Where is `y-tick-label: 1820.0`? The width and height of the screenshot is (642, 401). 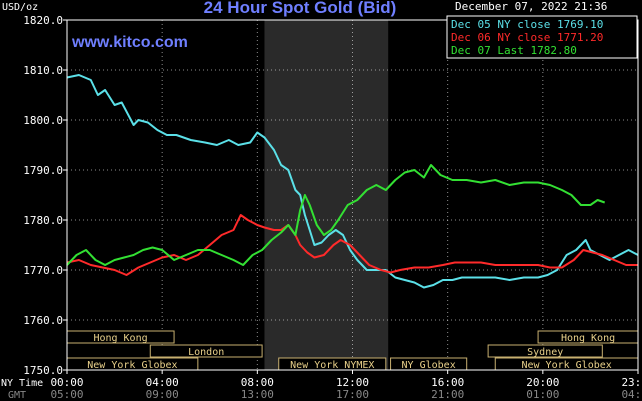 y-tick-label: 1820.0 is located at coordinates (43, 20).